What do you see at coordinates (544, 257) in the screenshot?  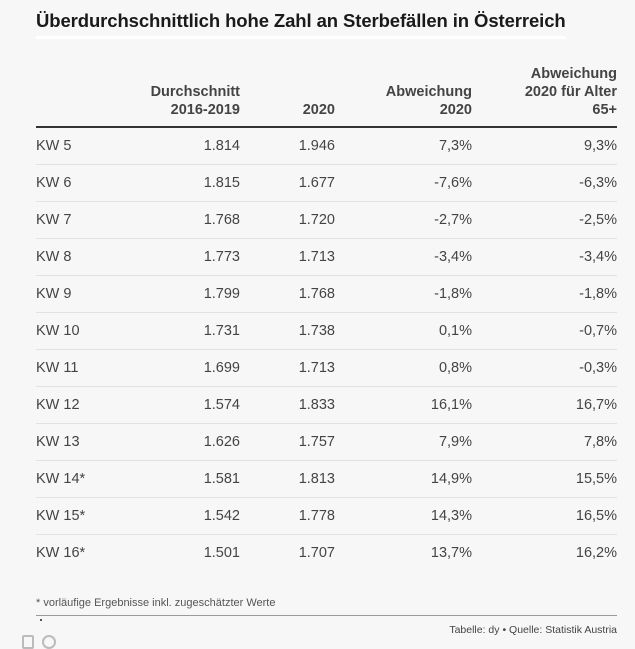 I see `cell-deviation-65: -3,4%` at bounding box center [544, 257].